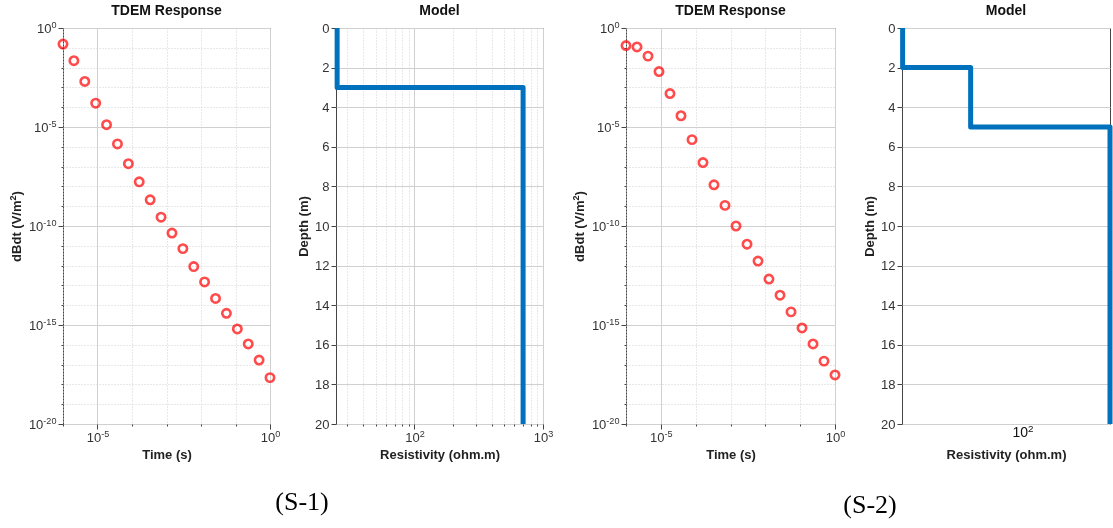  I want to click on text: (S-1), so click(302, 501).